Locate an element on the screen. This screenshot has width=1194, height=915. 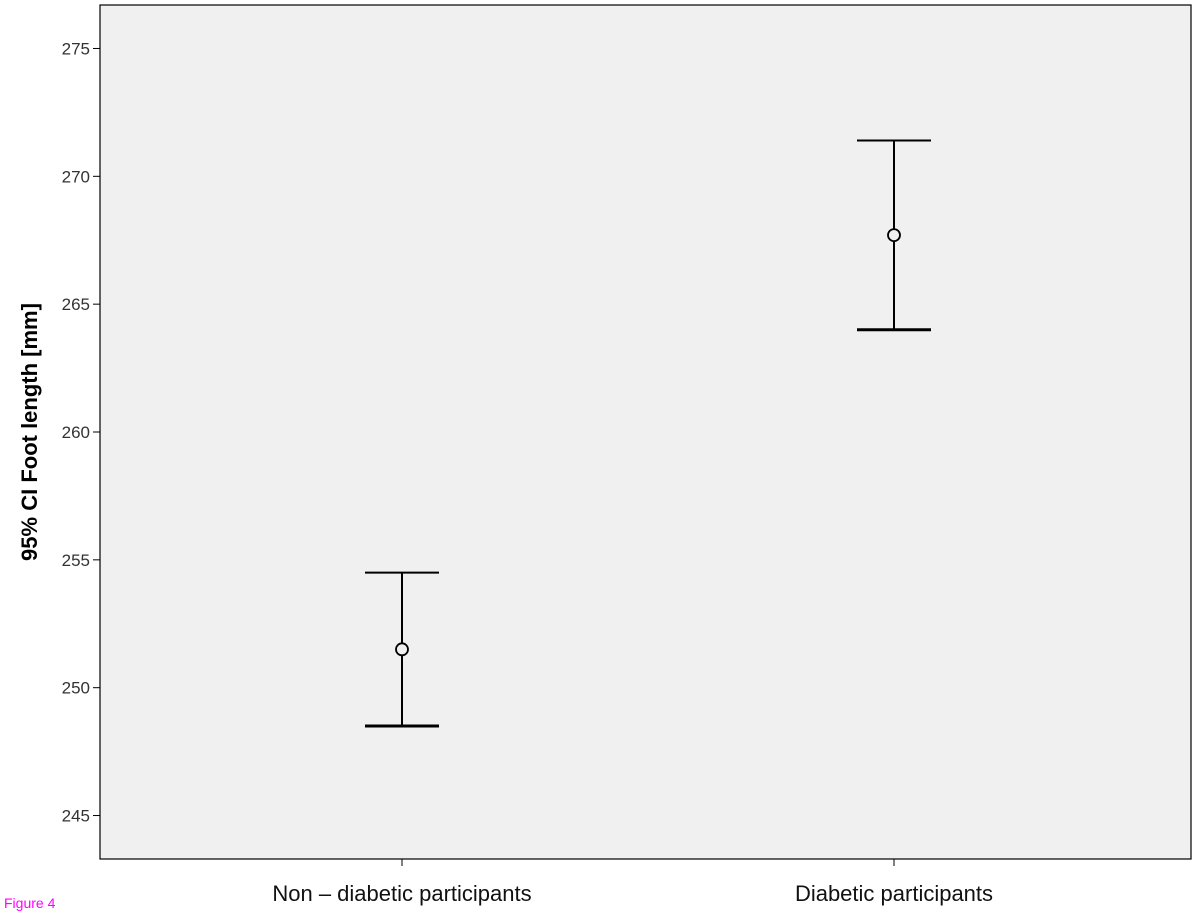
y-tick-label: 260 is located at coordinates (76, 432).